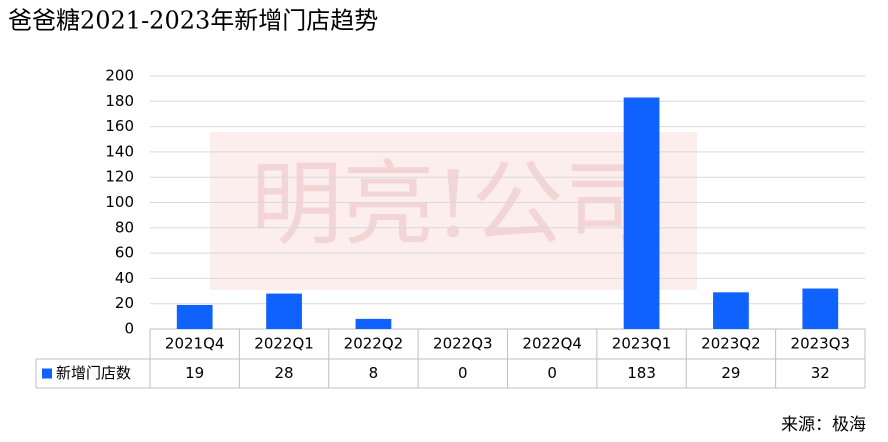 This screenshot has height=442, width=888. I want to click on y-tick-label: 20, so click(124, 303).